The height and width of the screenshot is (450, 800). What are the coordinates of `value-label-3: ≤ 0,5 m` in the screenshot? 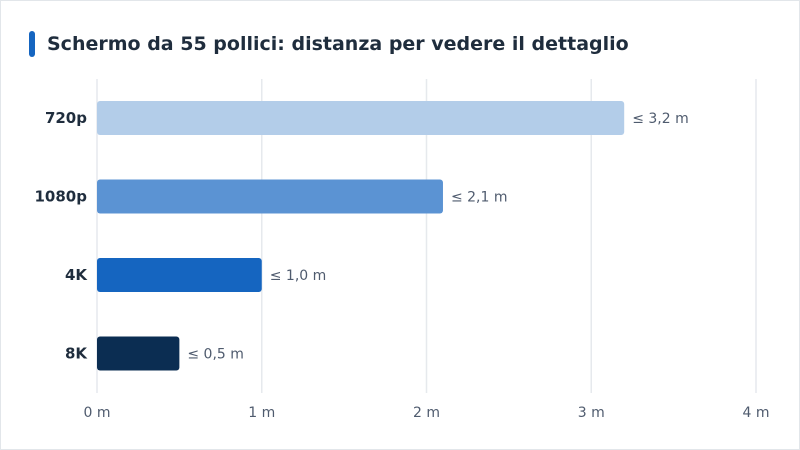 It's located at (215, 355).